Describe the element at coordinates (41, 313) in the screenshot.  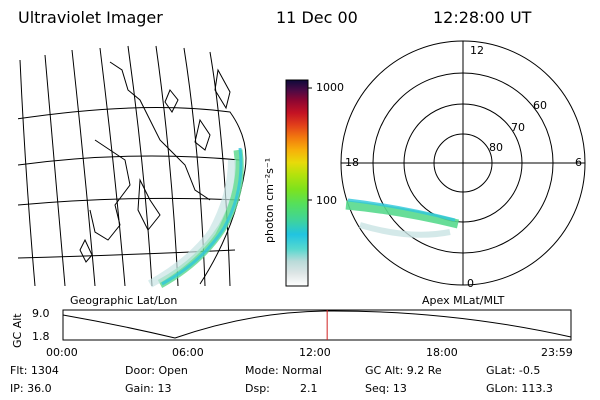
I see `timeline-y-tick-9: 9.0` at that location.